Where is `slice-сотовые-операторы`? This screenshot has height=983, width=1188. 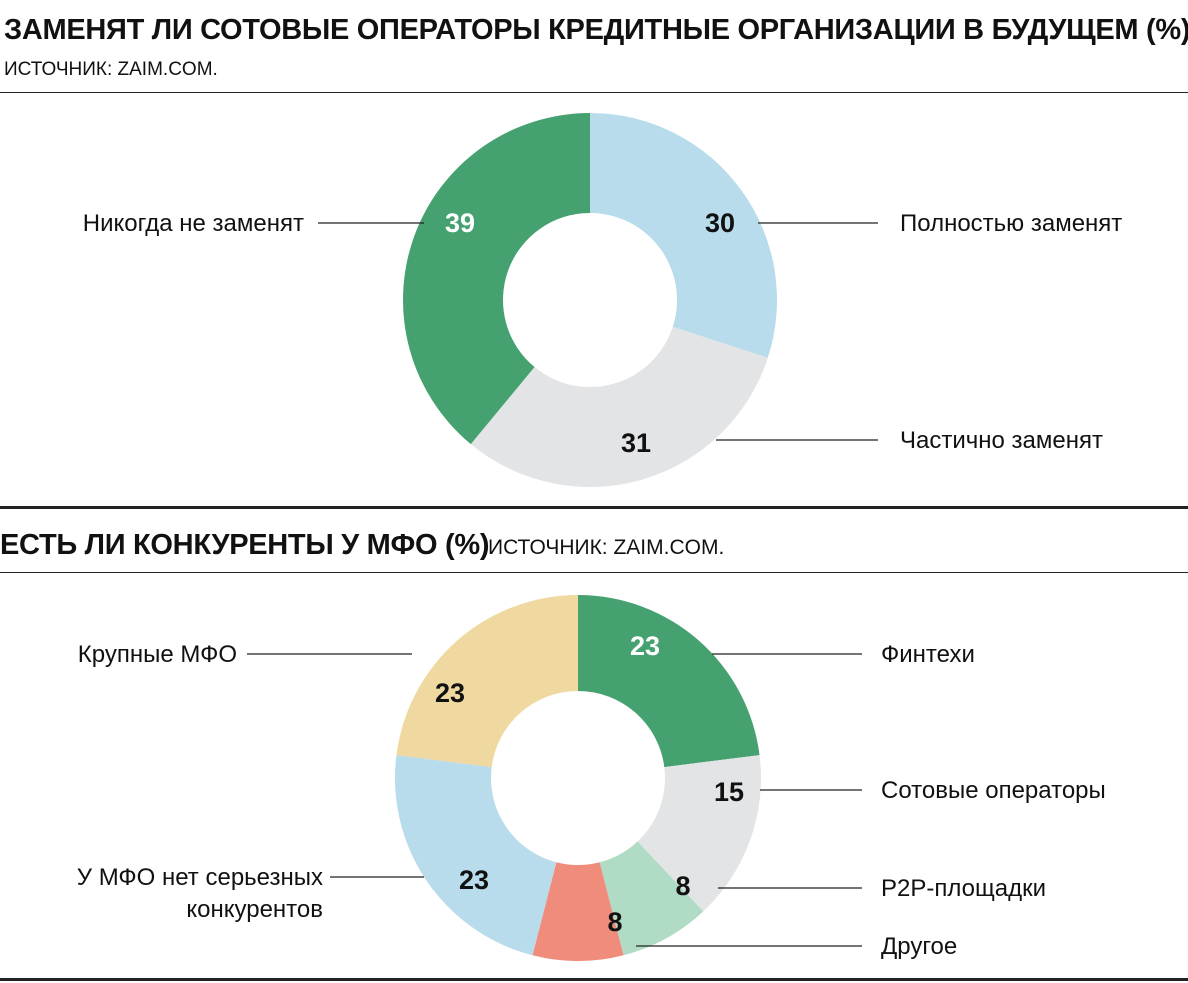 slice-сотовые-операторы is located at coordinates (699, 833).